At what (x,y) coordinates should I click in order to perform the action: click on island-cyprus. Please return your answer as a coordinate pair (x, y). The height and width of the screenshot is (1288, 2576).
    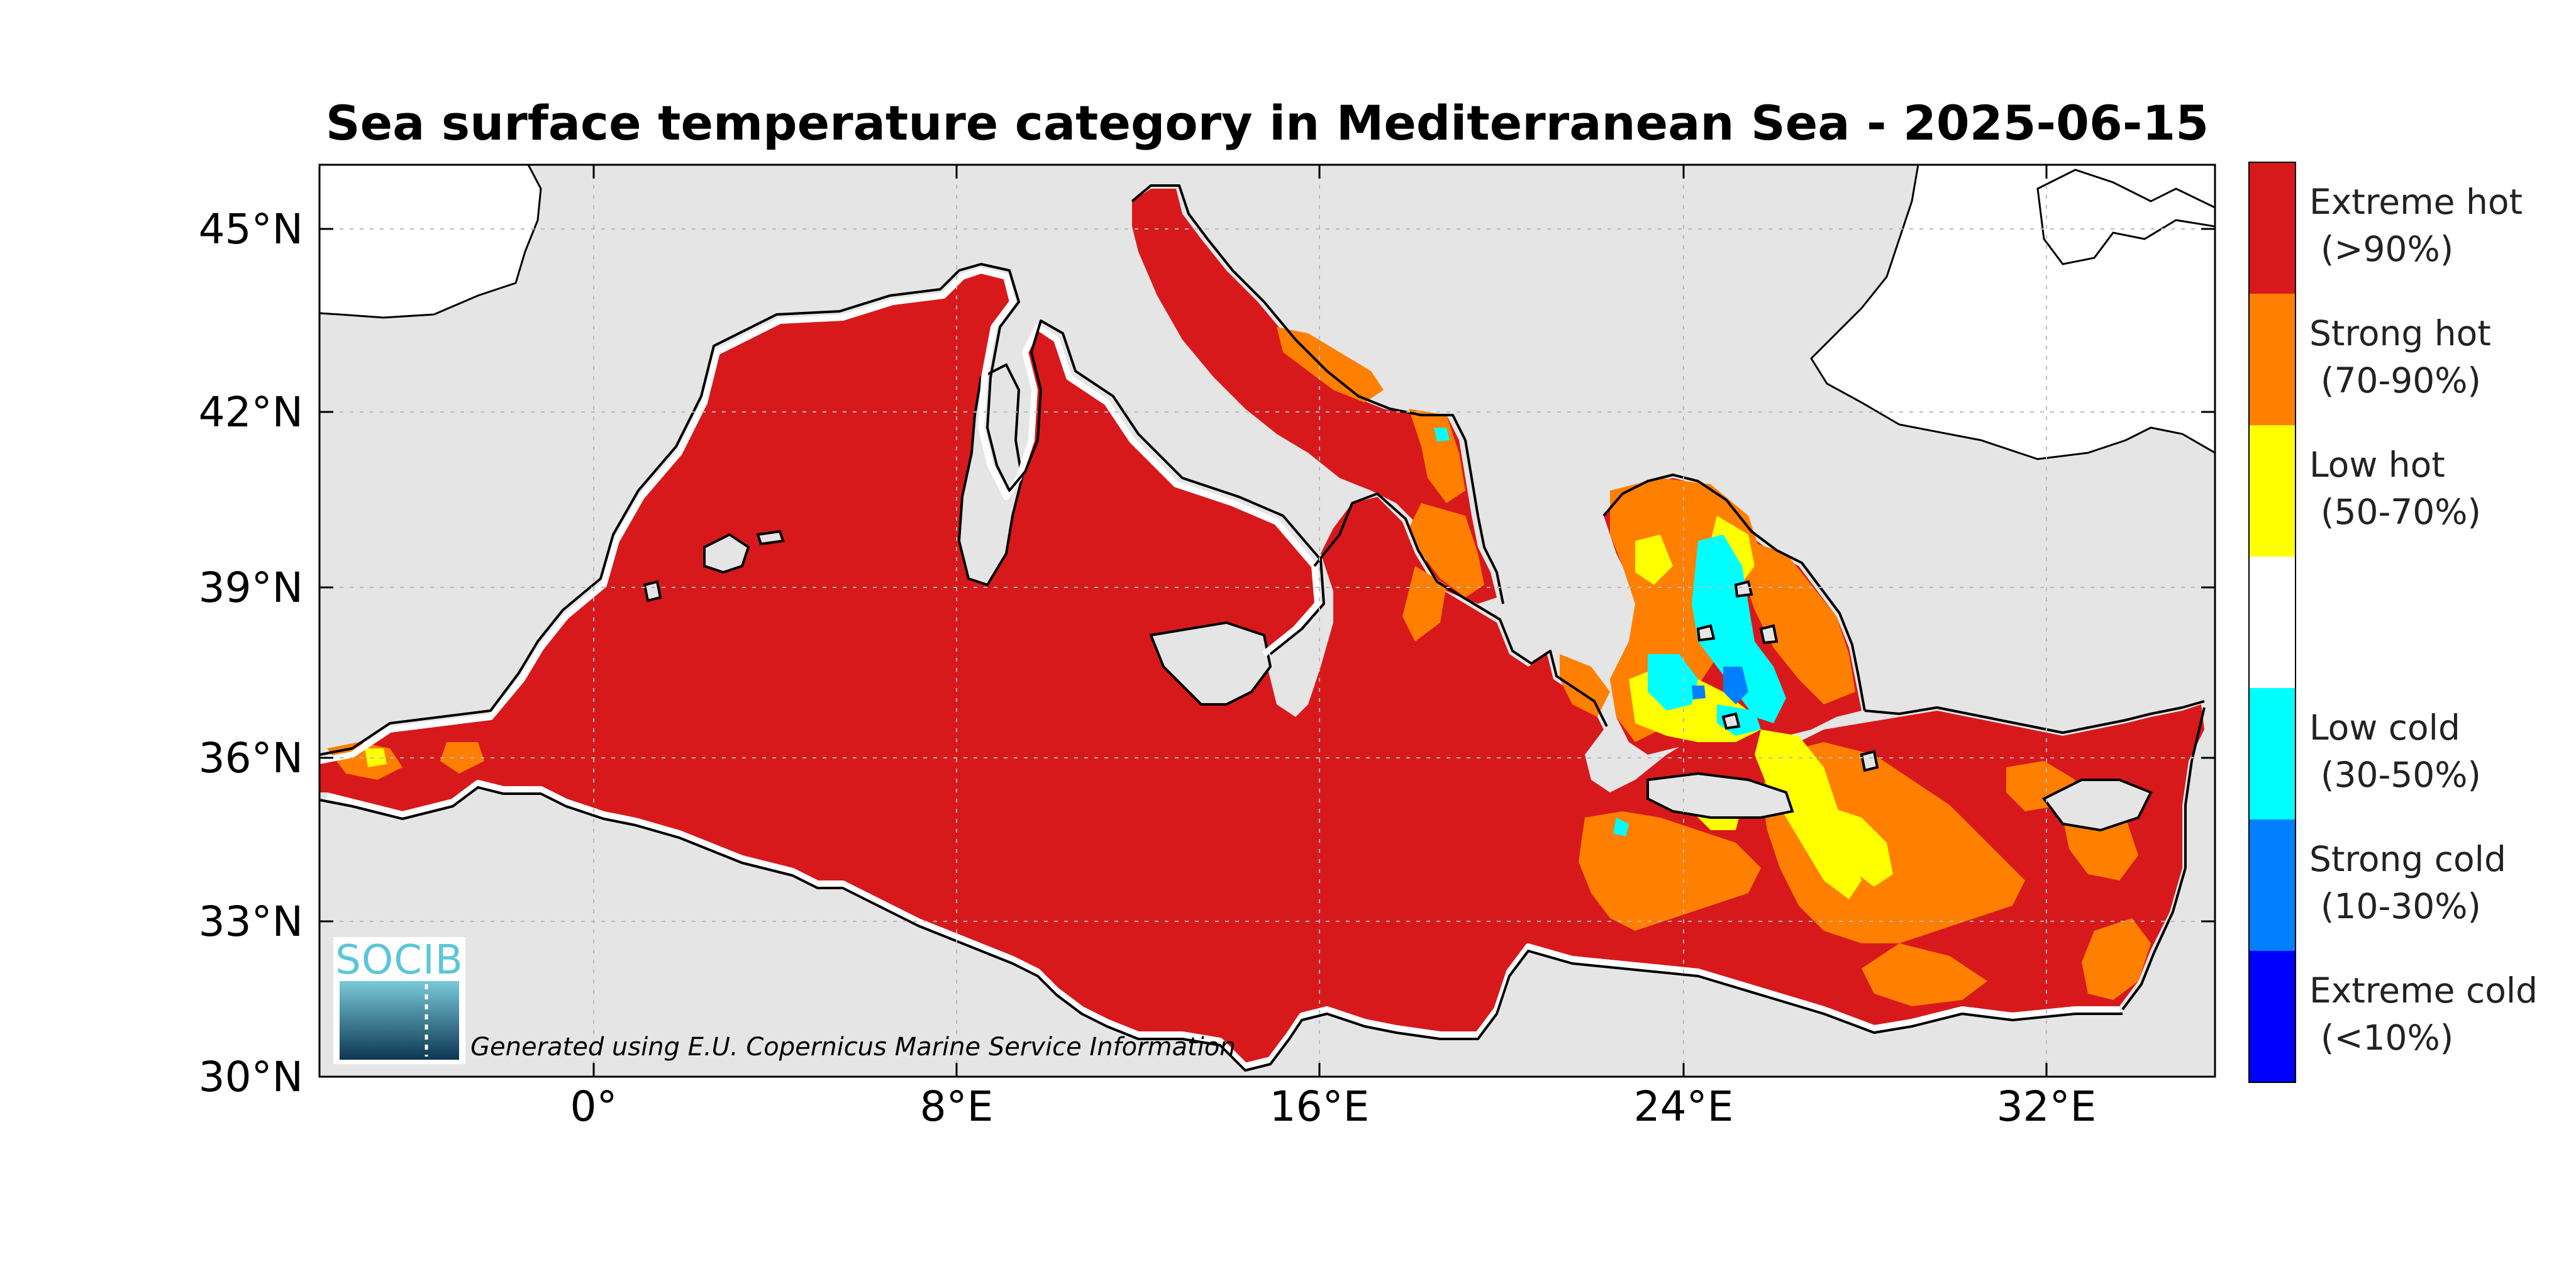
    Looking at the image, I should click on (2097, 805).